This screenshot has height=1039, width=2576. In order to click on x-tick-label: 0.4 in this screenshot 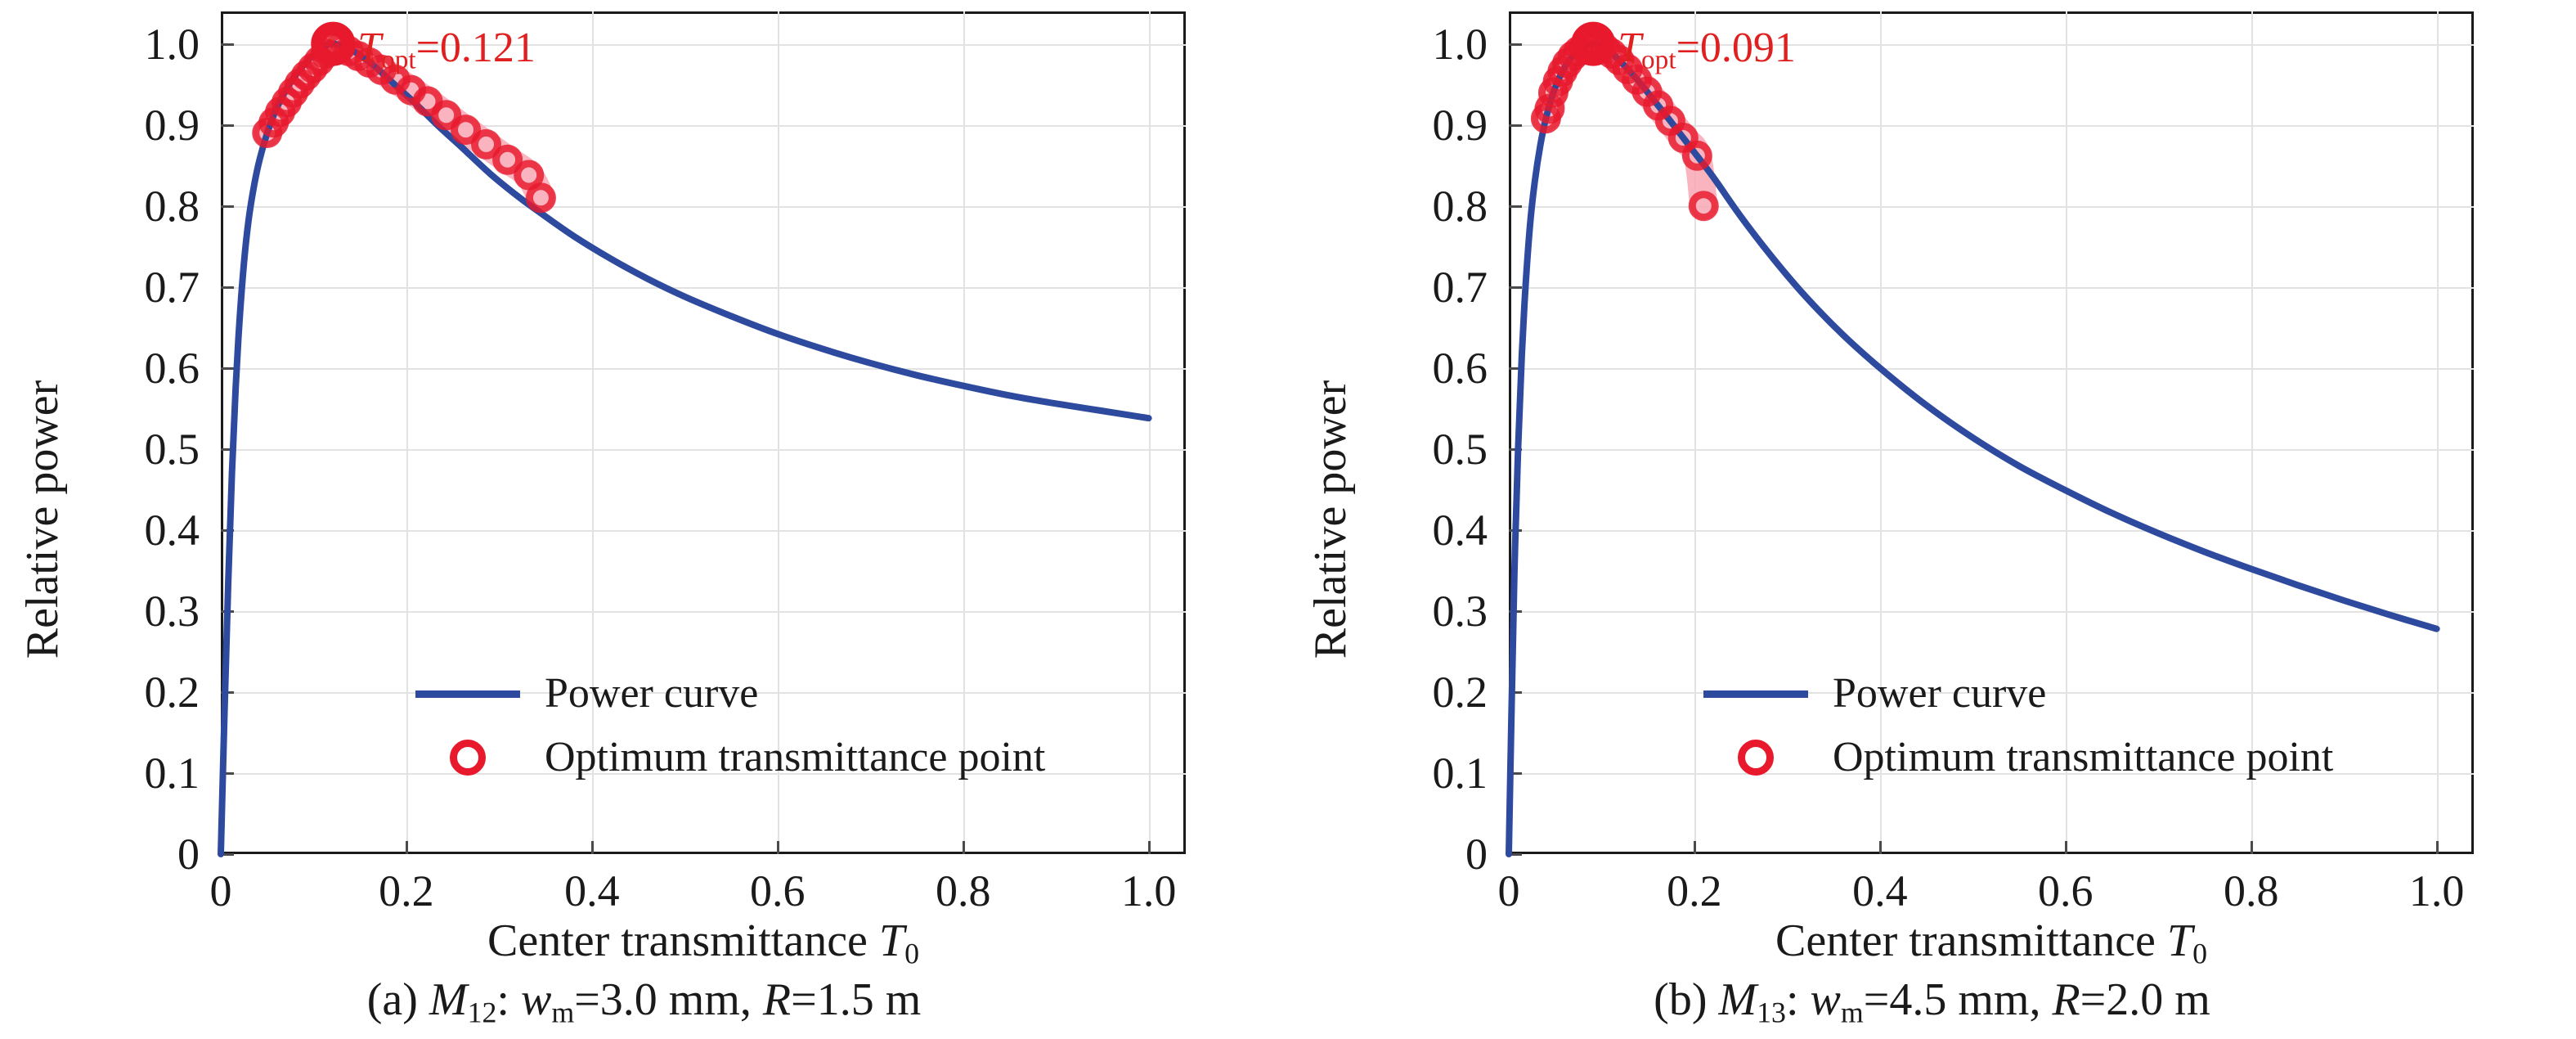, I will do `click(1880, 890)`.